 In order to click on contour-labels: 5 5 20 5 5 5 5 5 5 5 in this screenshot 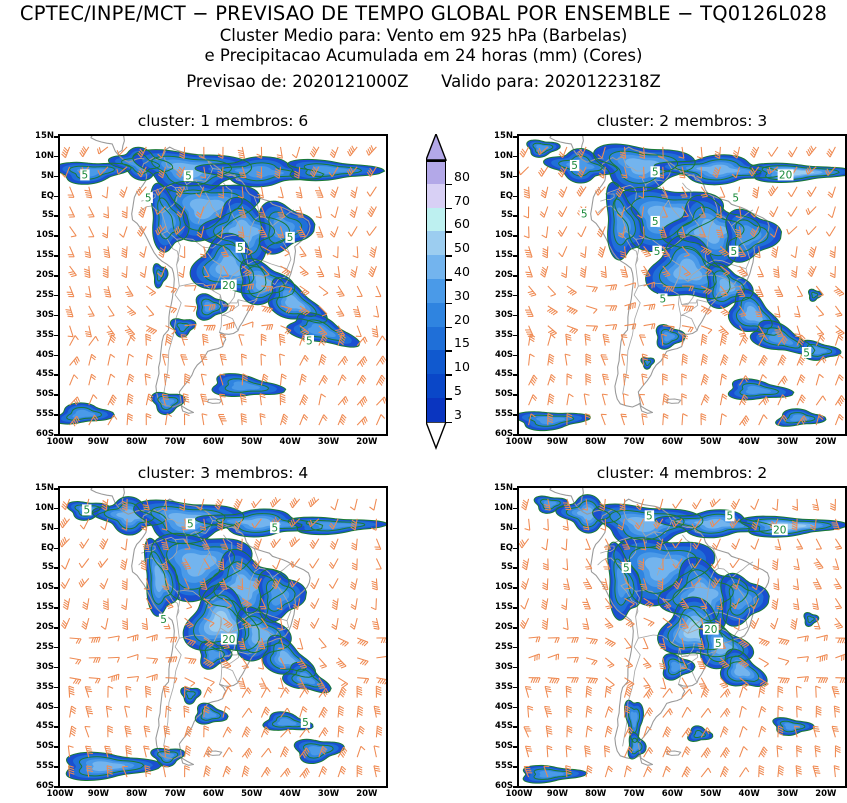, I will do `click(690, 259)`.